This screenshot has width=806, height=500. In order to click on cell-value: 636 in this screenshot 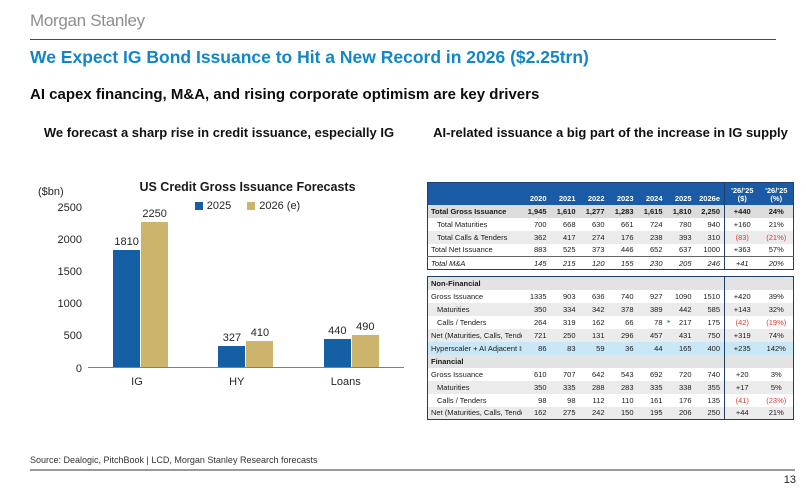, I will do `click(598, 296)`.